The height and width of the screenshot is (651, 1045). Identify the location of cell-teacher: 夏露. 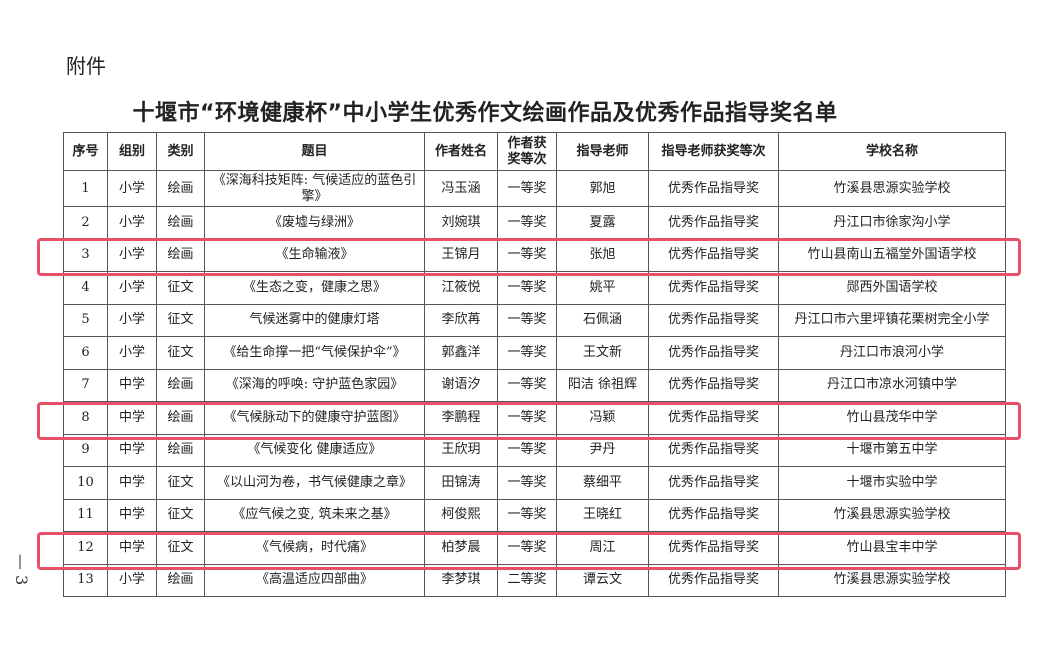
(602, 223).